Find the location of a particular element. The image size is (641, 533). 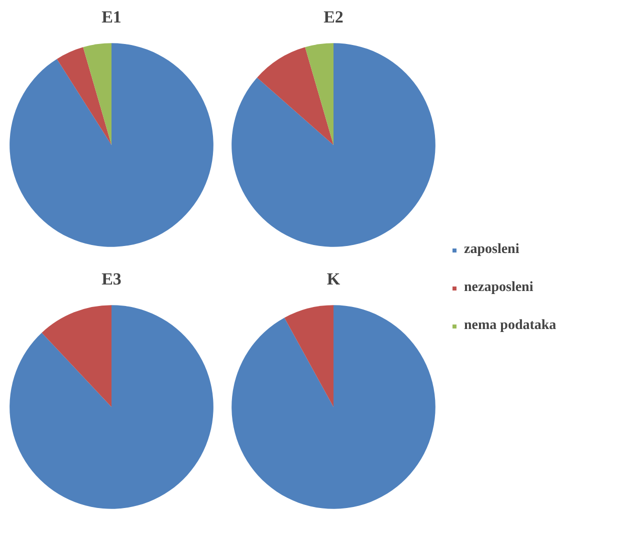

chart-title: E2 is located at coordinates (334, 17).